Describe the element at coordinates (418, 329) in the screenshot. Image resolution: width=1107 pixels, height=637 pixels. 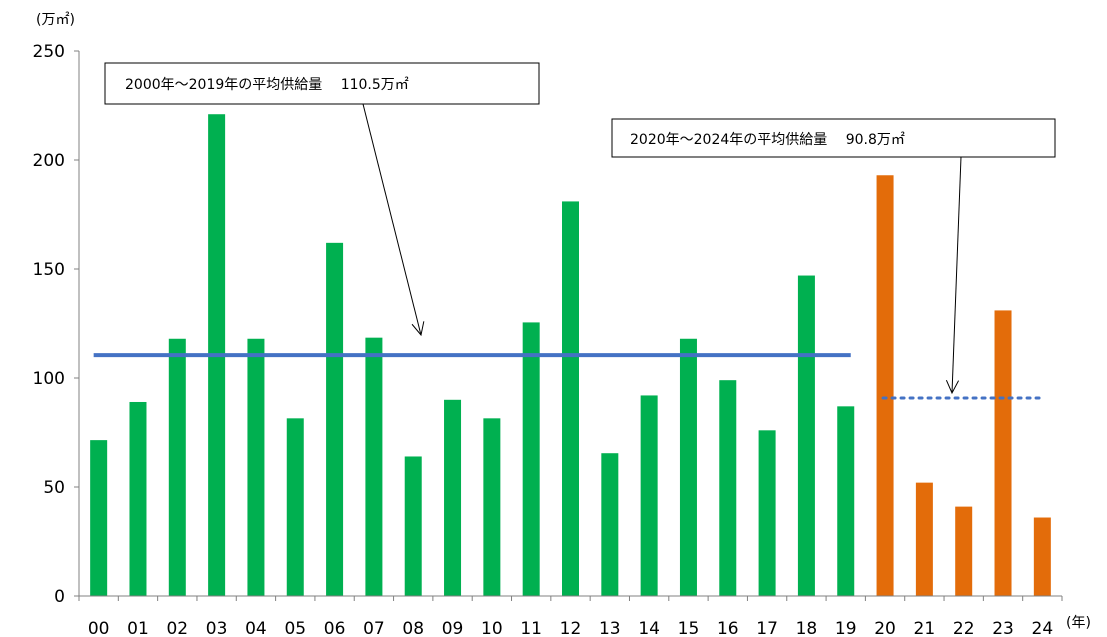
I see `annotation-arrowhead-2000-2019` at that location.